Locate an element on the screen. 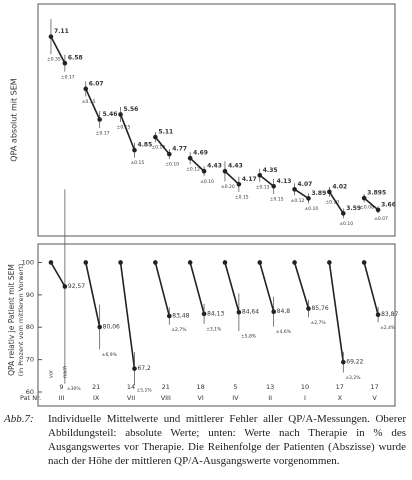 The height and width of the screenshot is (480, 412). count-label: 13 is located at coordinates (270, 387).